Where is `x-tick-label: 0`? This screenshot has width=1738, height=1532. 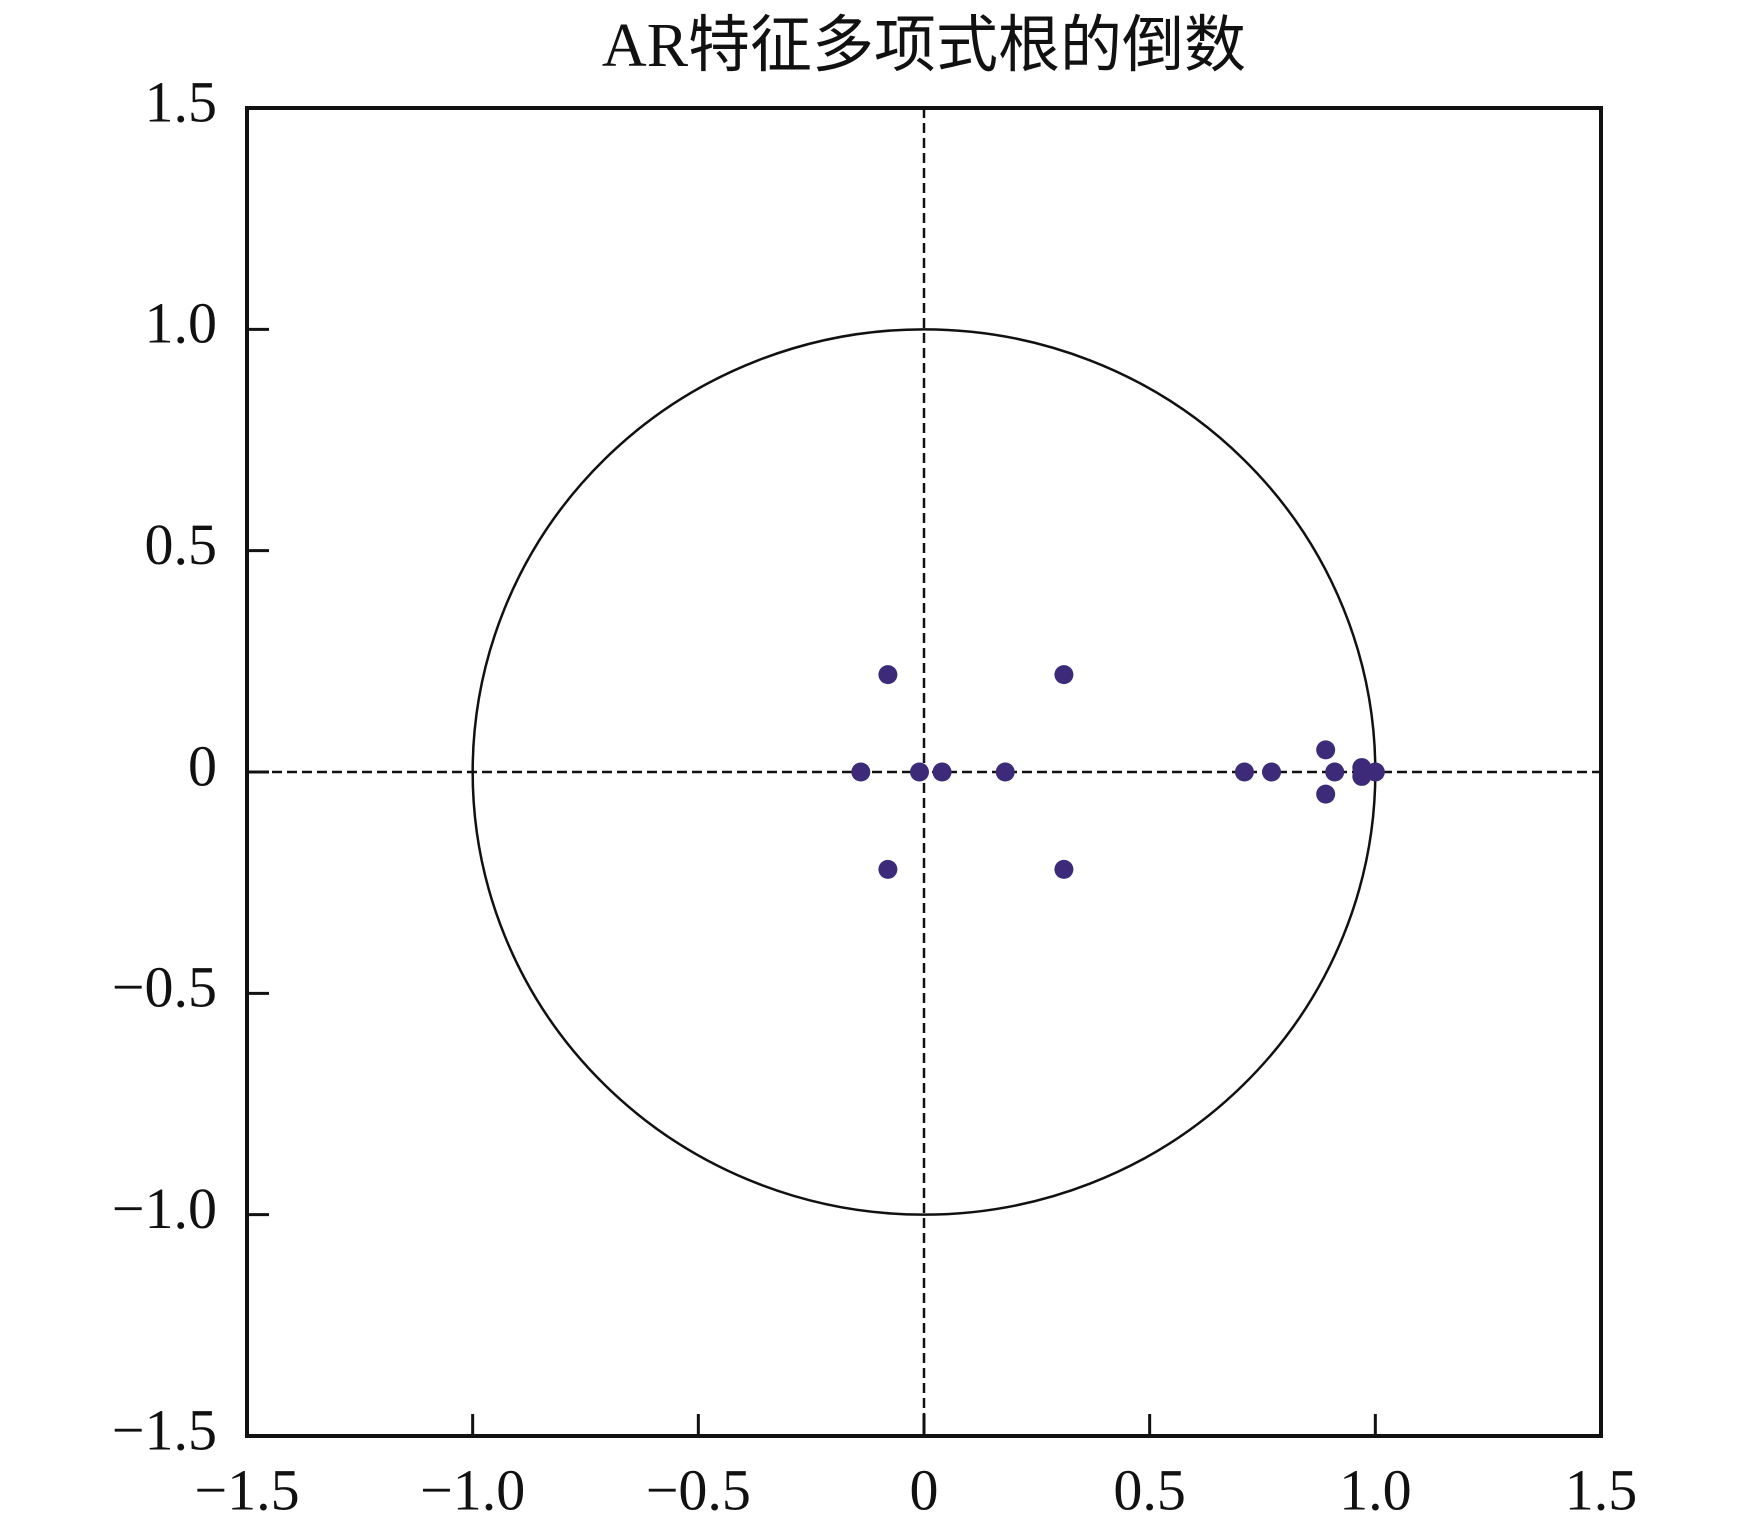 x-tick-label: 0 is located at coordinates (924, 1489).